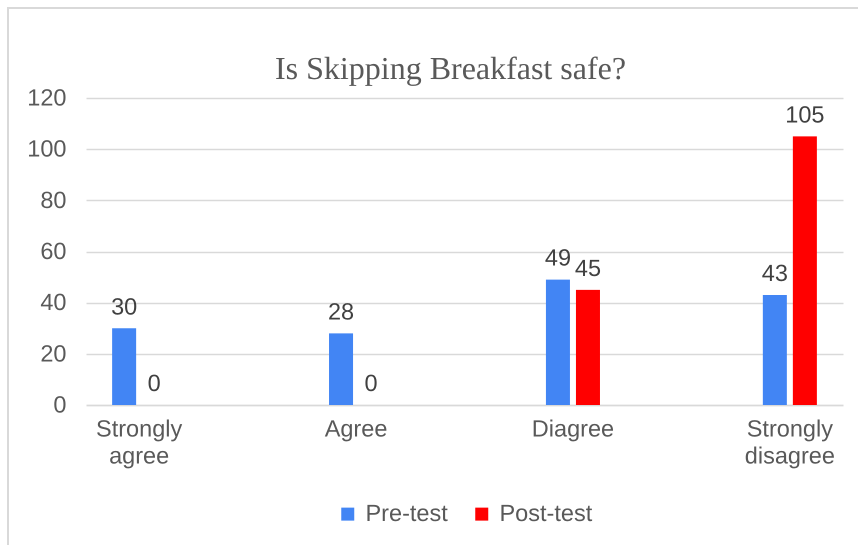 The image size is (858, 545). Describe the element at coordinates (588, 267) in the screenshot. I see `data-label: 45` at that location.